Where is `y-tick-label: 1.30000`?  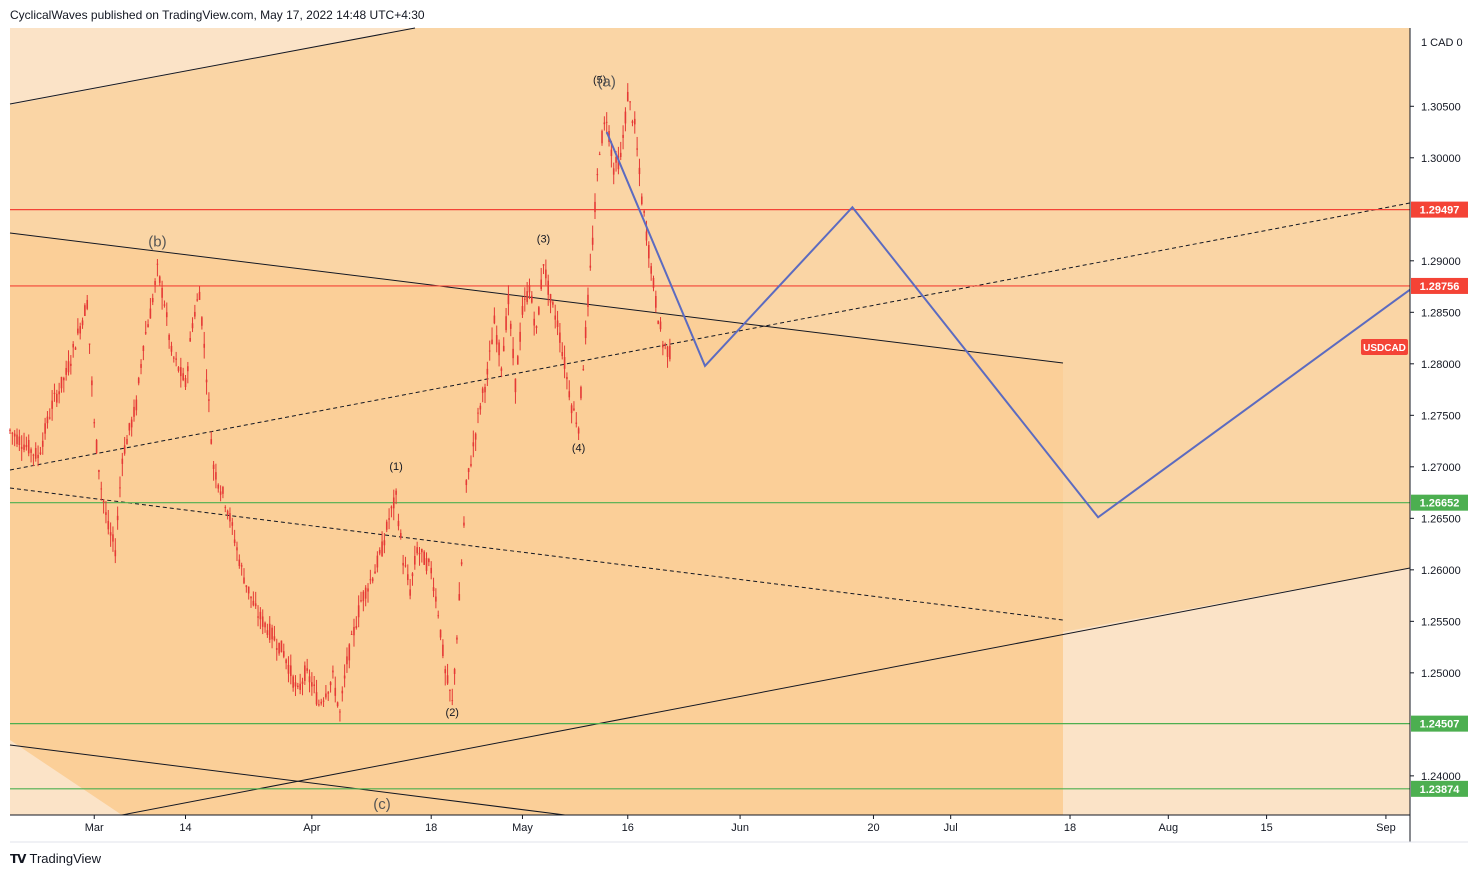
y-tick-label: 1.30000 is located at coordinates (1441, 159).